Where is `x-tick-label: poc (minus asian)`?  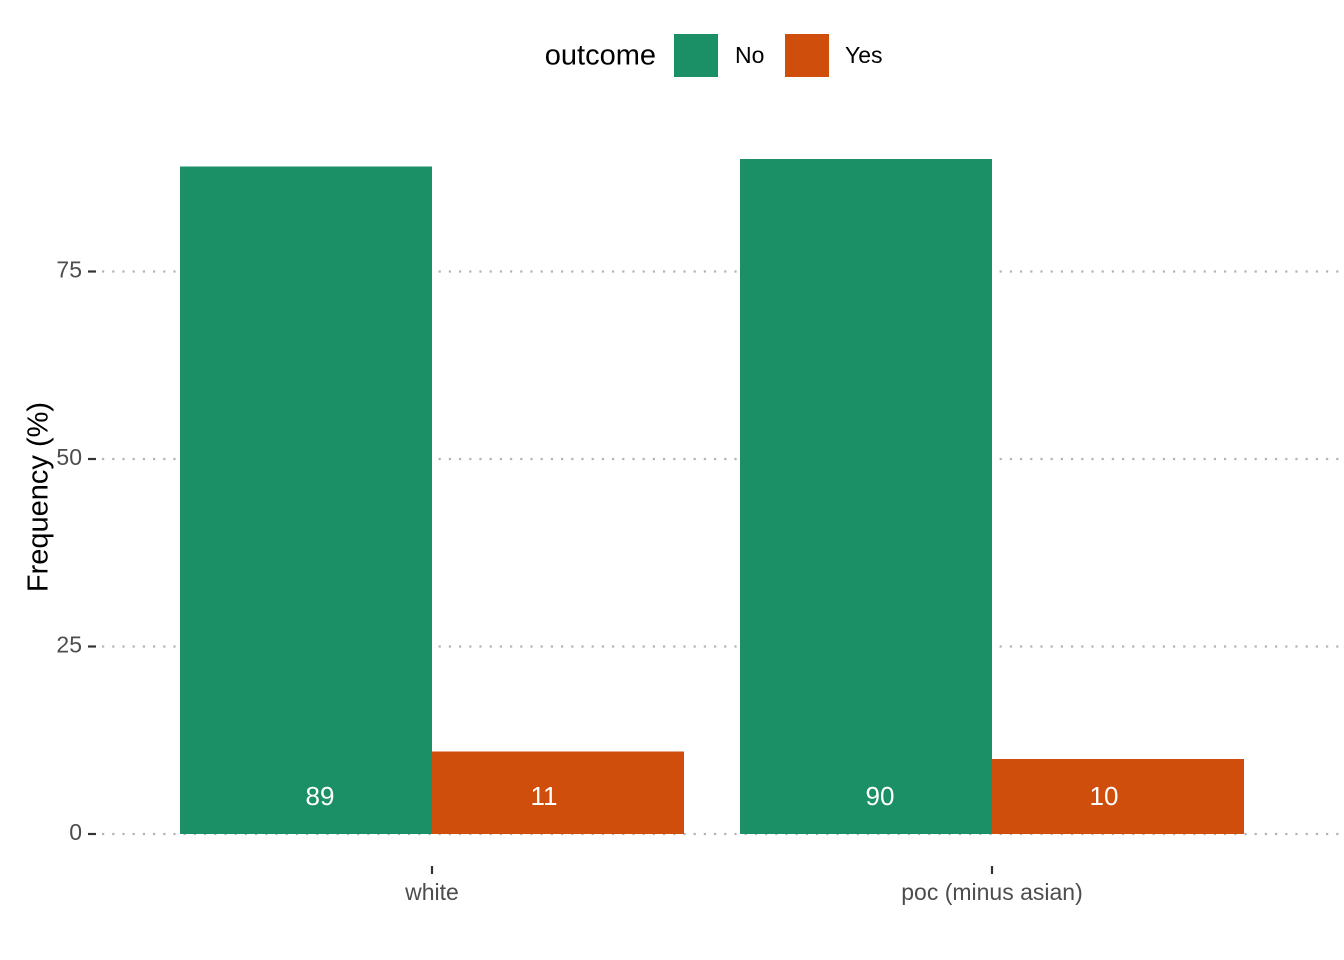
x-tick-label: poc (minus asian) is located at coordinates (992, 892).